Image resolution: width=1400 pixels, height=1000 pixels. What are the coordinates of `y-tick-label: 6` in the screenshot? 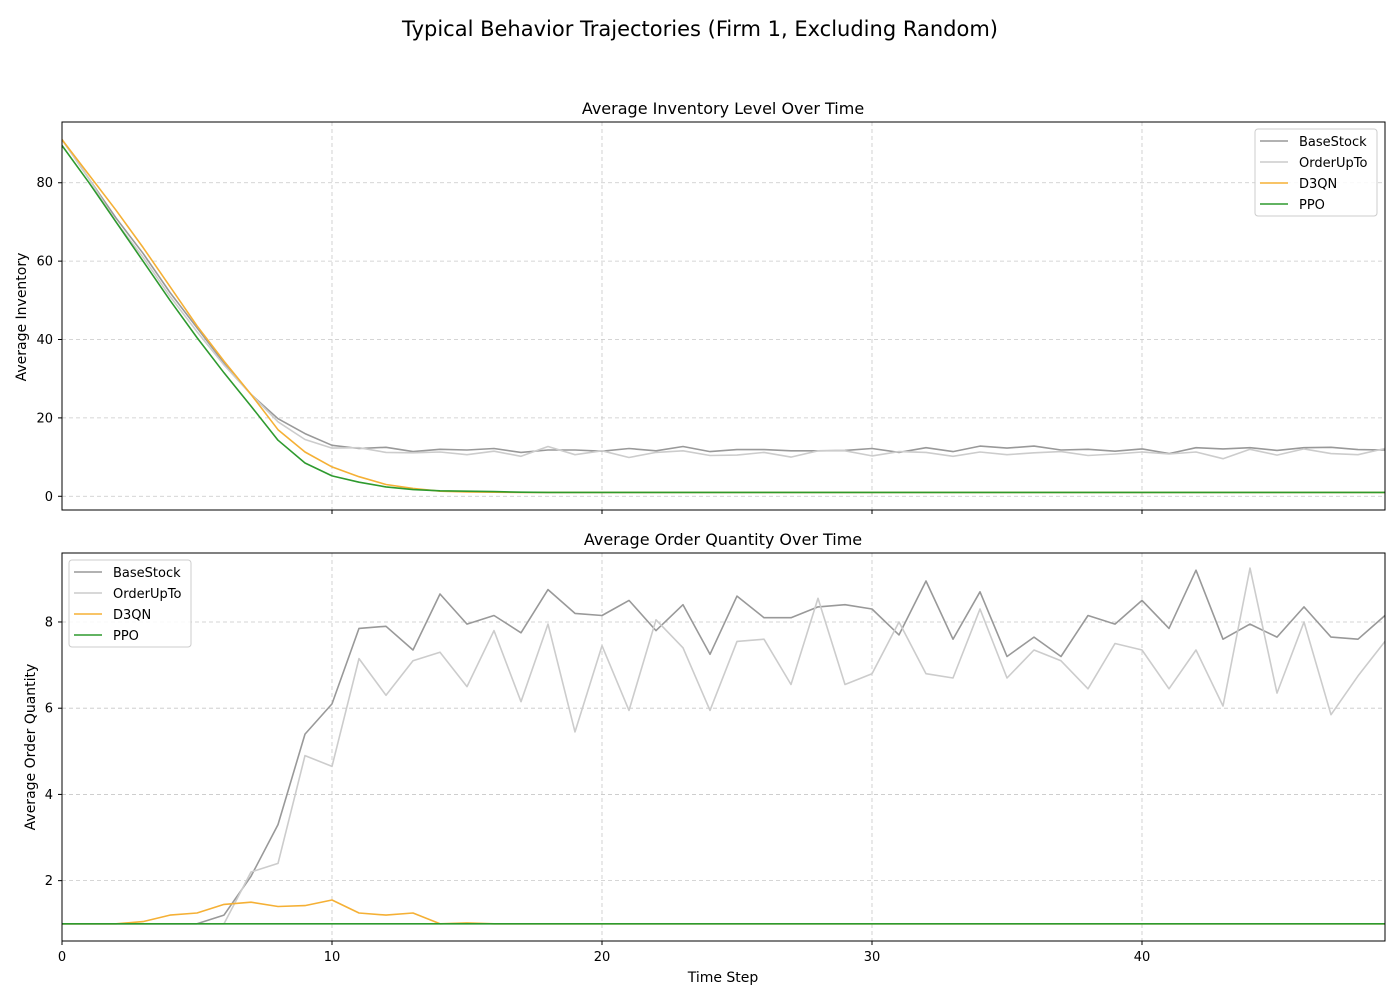 It's located at (49, 709).